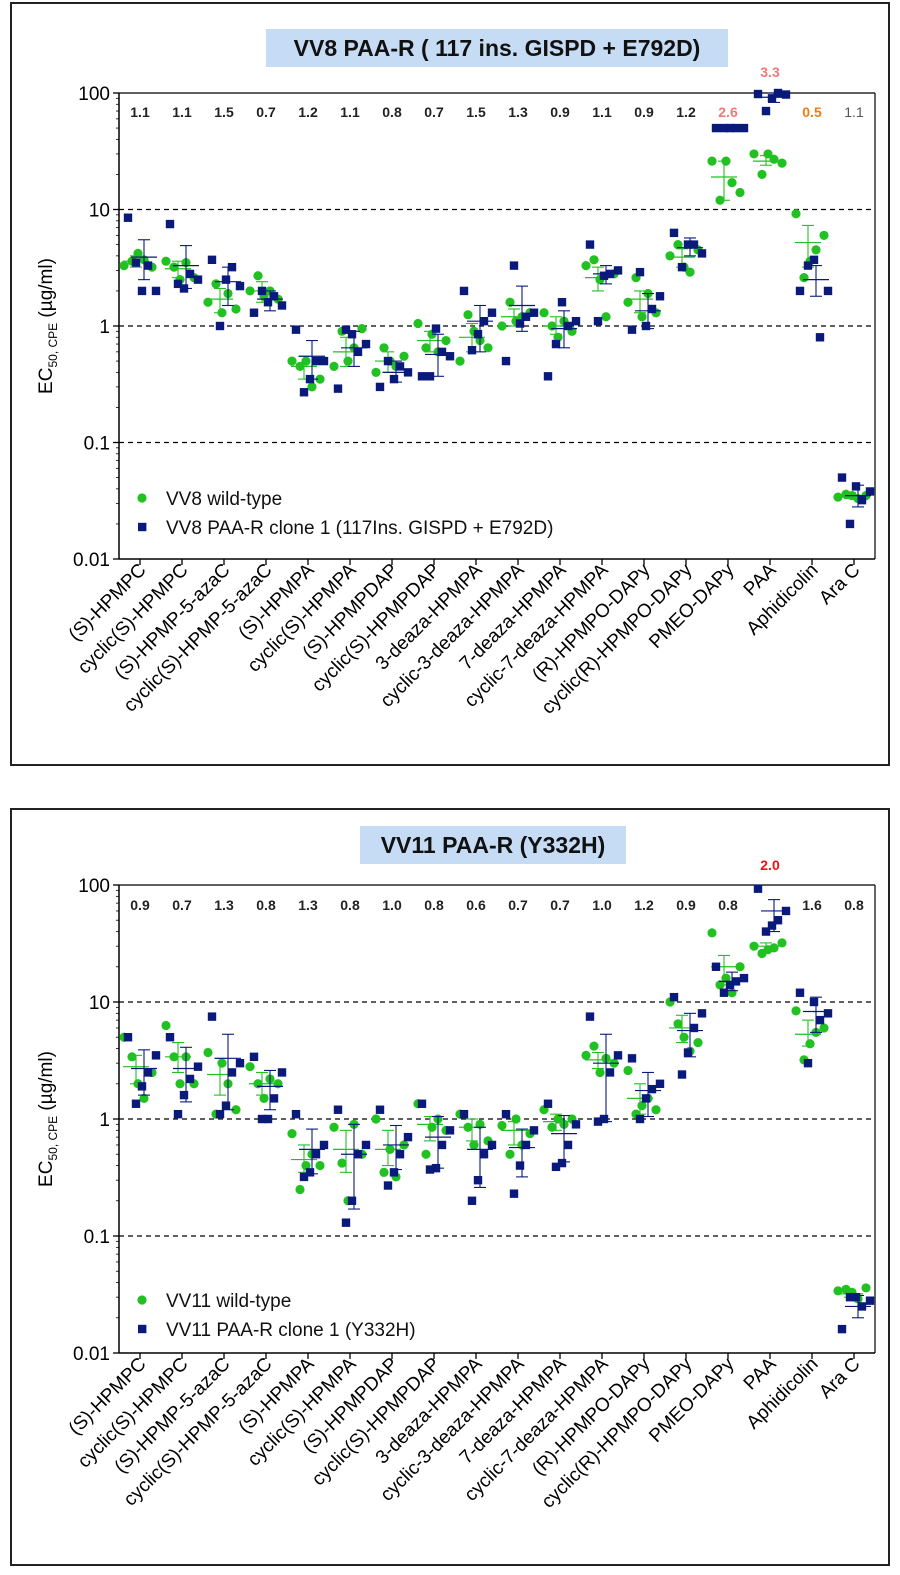 Image resolution: width=900 pixels, height=1575 pixels. Describe the element at coordinates (602, 905) in the screenshot. I see `fold-change-label: 1.0` at that location.